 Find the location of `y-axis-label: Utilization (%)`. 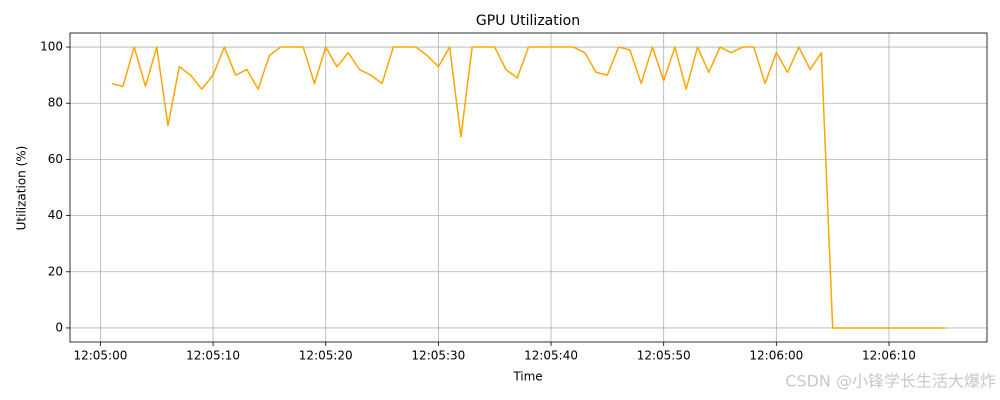

y-axis-label: Utilization (%) is located at coordinates (22, 188).